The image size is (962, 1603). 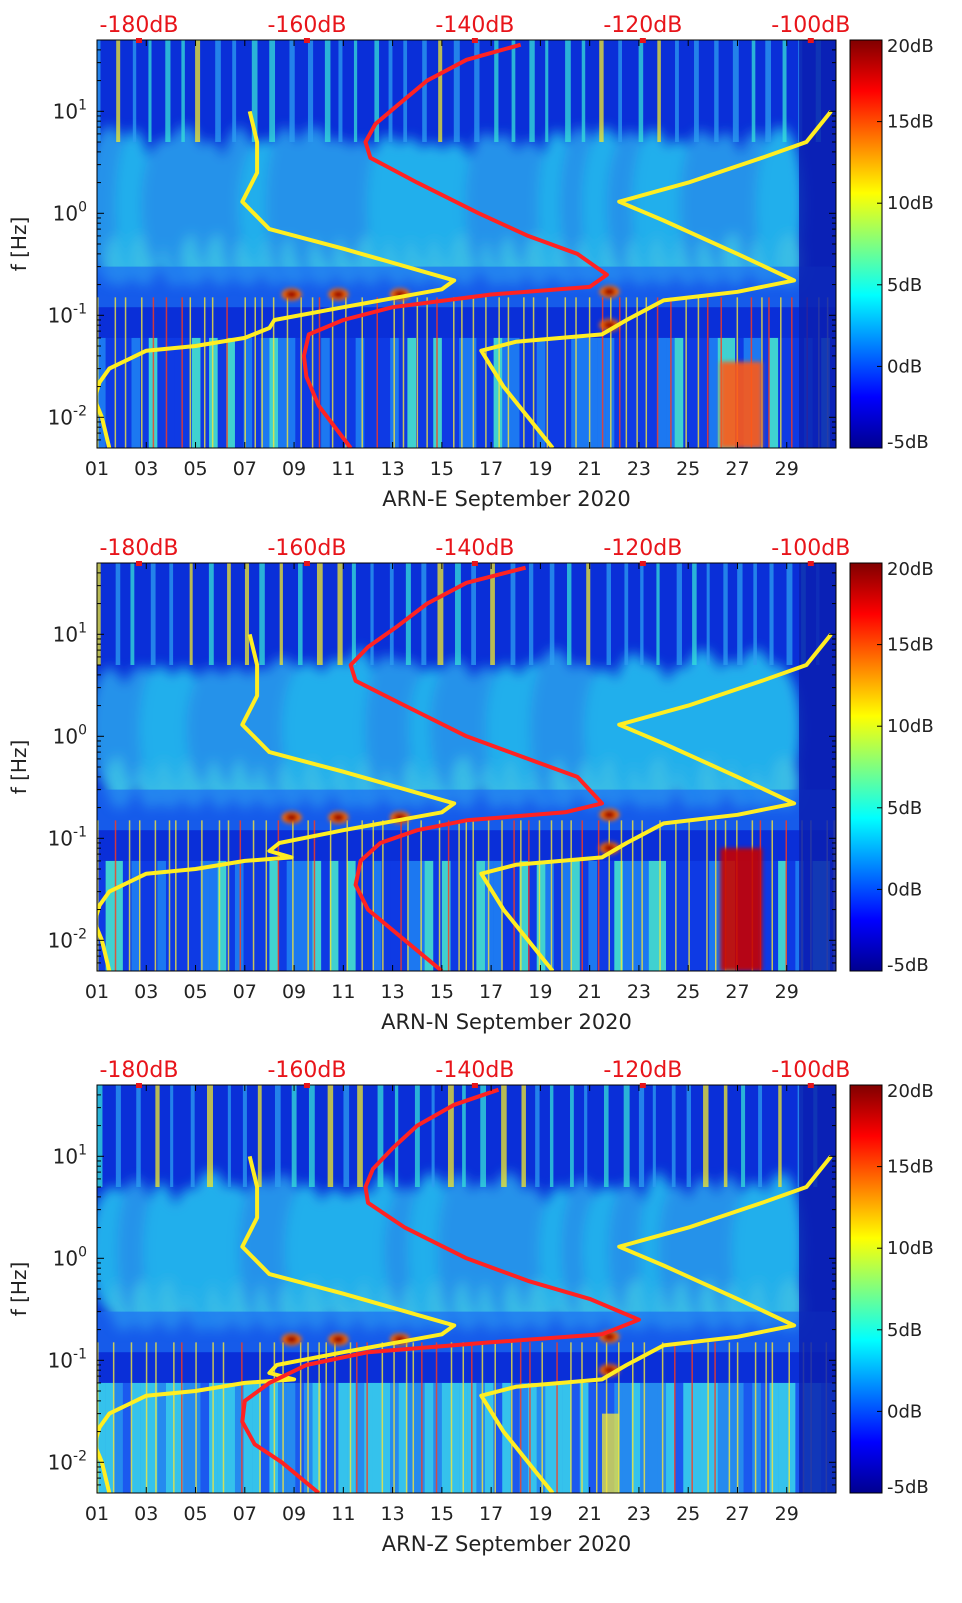 I want to click on y-tick-label: 10¹, so click(x=70, y=110).